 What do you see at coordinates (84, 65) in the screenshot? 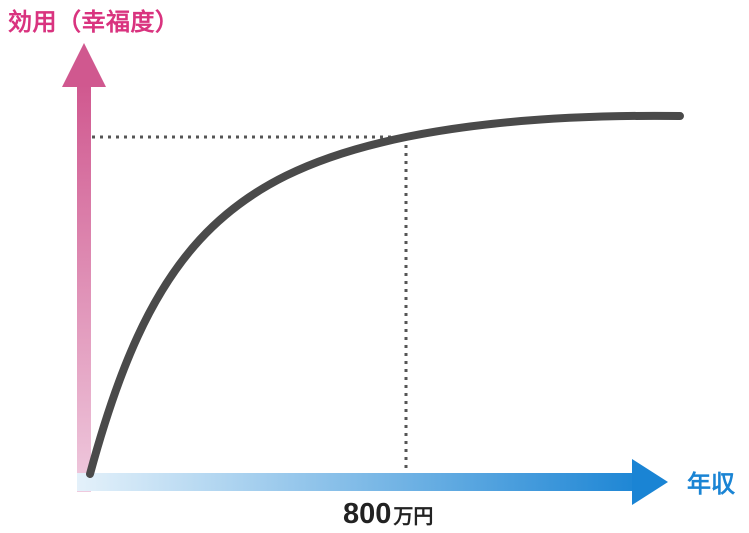
I see `y-axis-arrowhead` at bounding box center [84, 65].